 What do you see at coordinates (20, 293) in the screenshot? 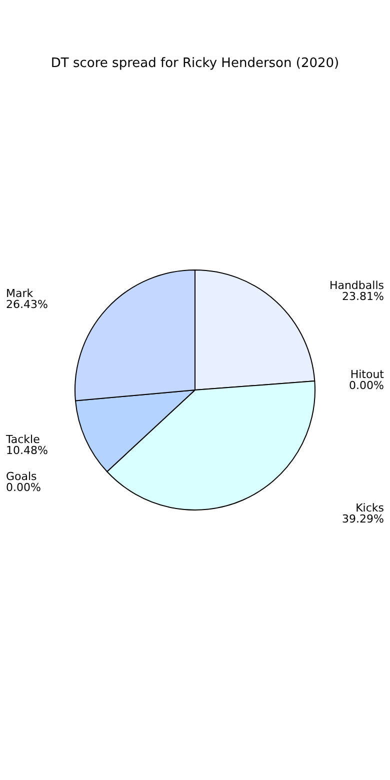
I see `slice-label: Mark` at bounding box center [20, 293].